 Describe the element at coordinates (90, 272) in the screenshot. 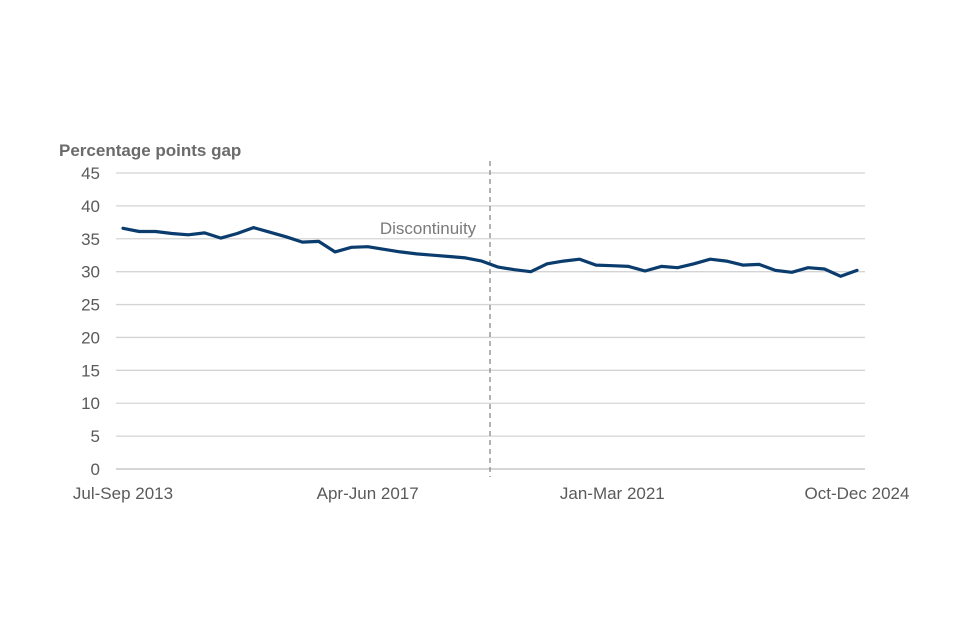

I see `y-tick-label: 30` at that location.